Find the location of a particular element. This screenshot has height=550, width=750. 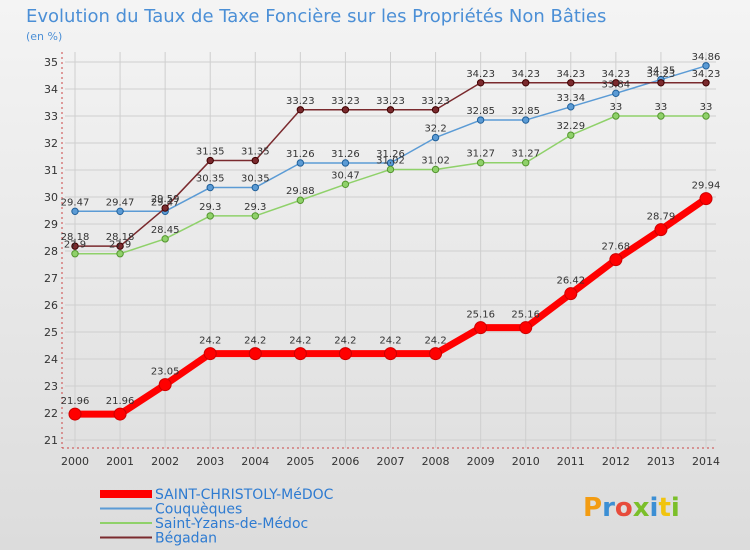

y-tick-label: 24 is located at coordinates (51, 359).